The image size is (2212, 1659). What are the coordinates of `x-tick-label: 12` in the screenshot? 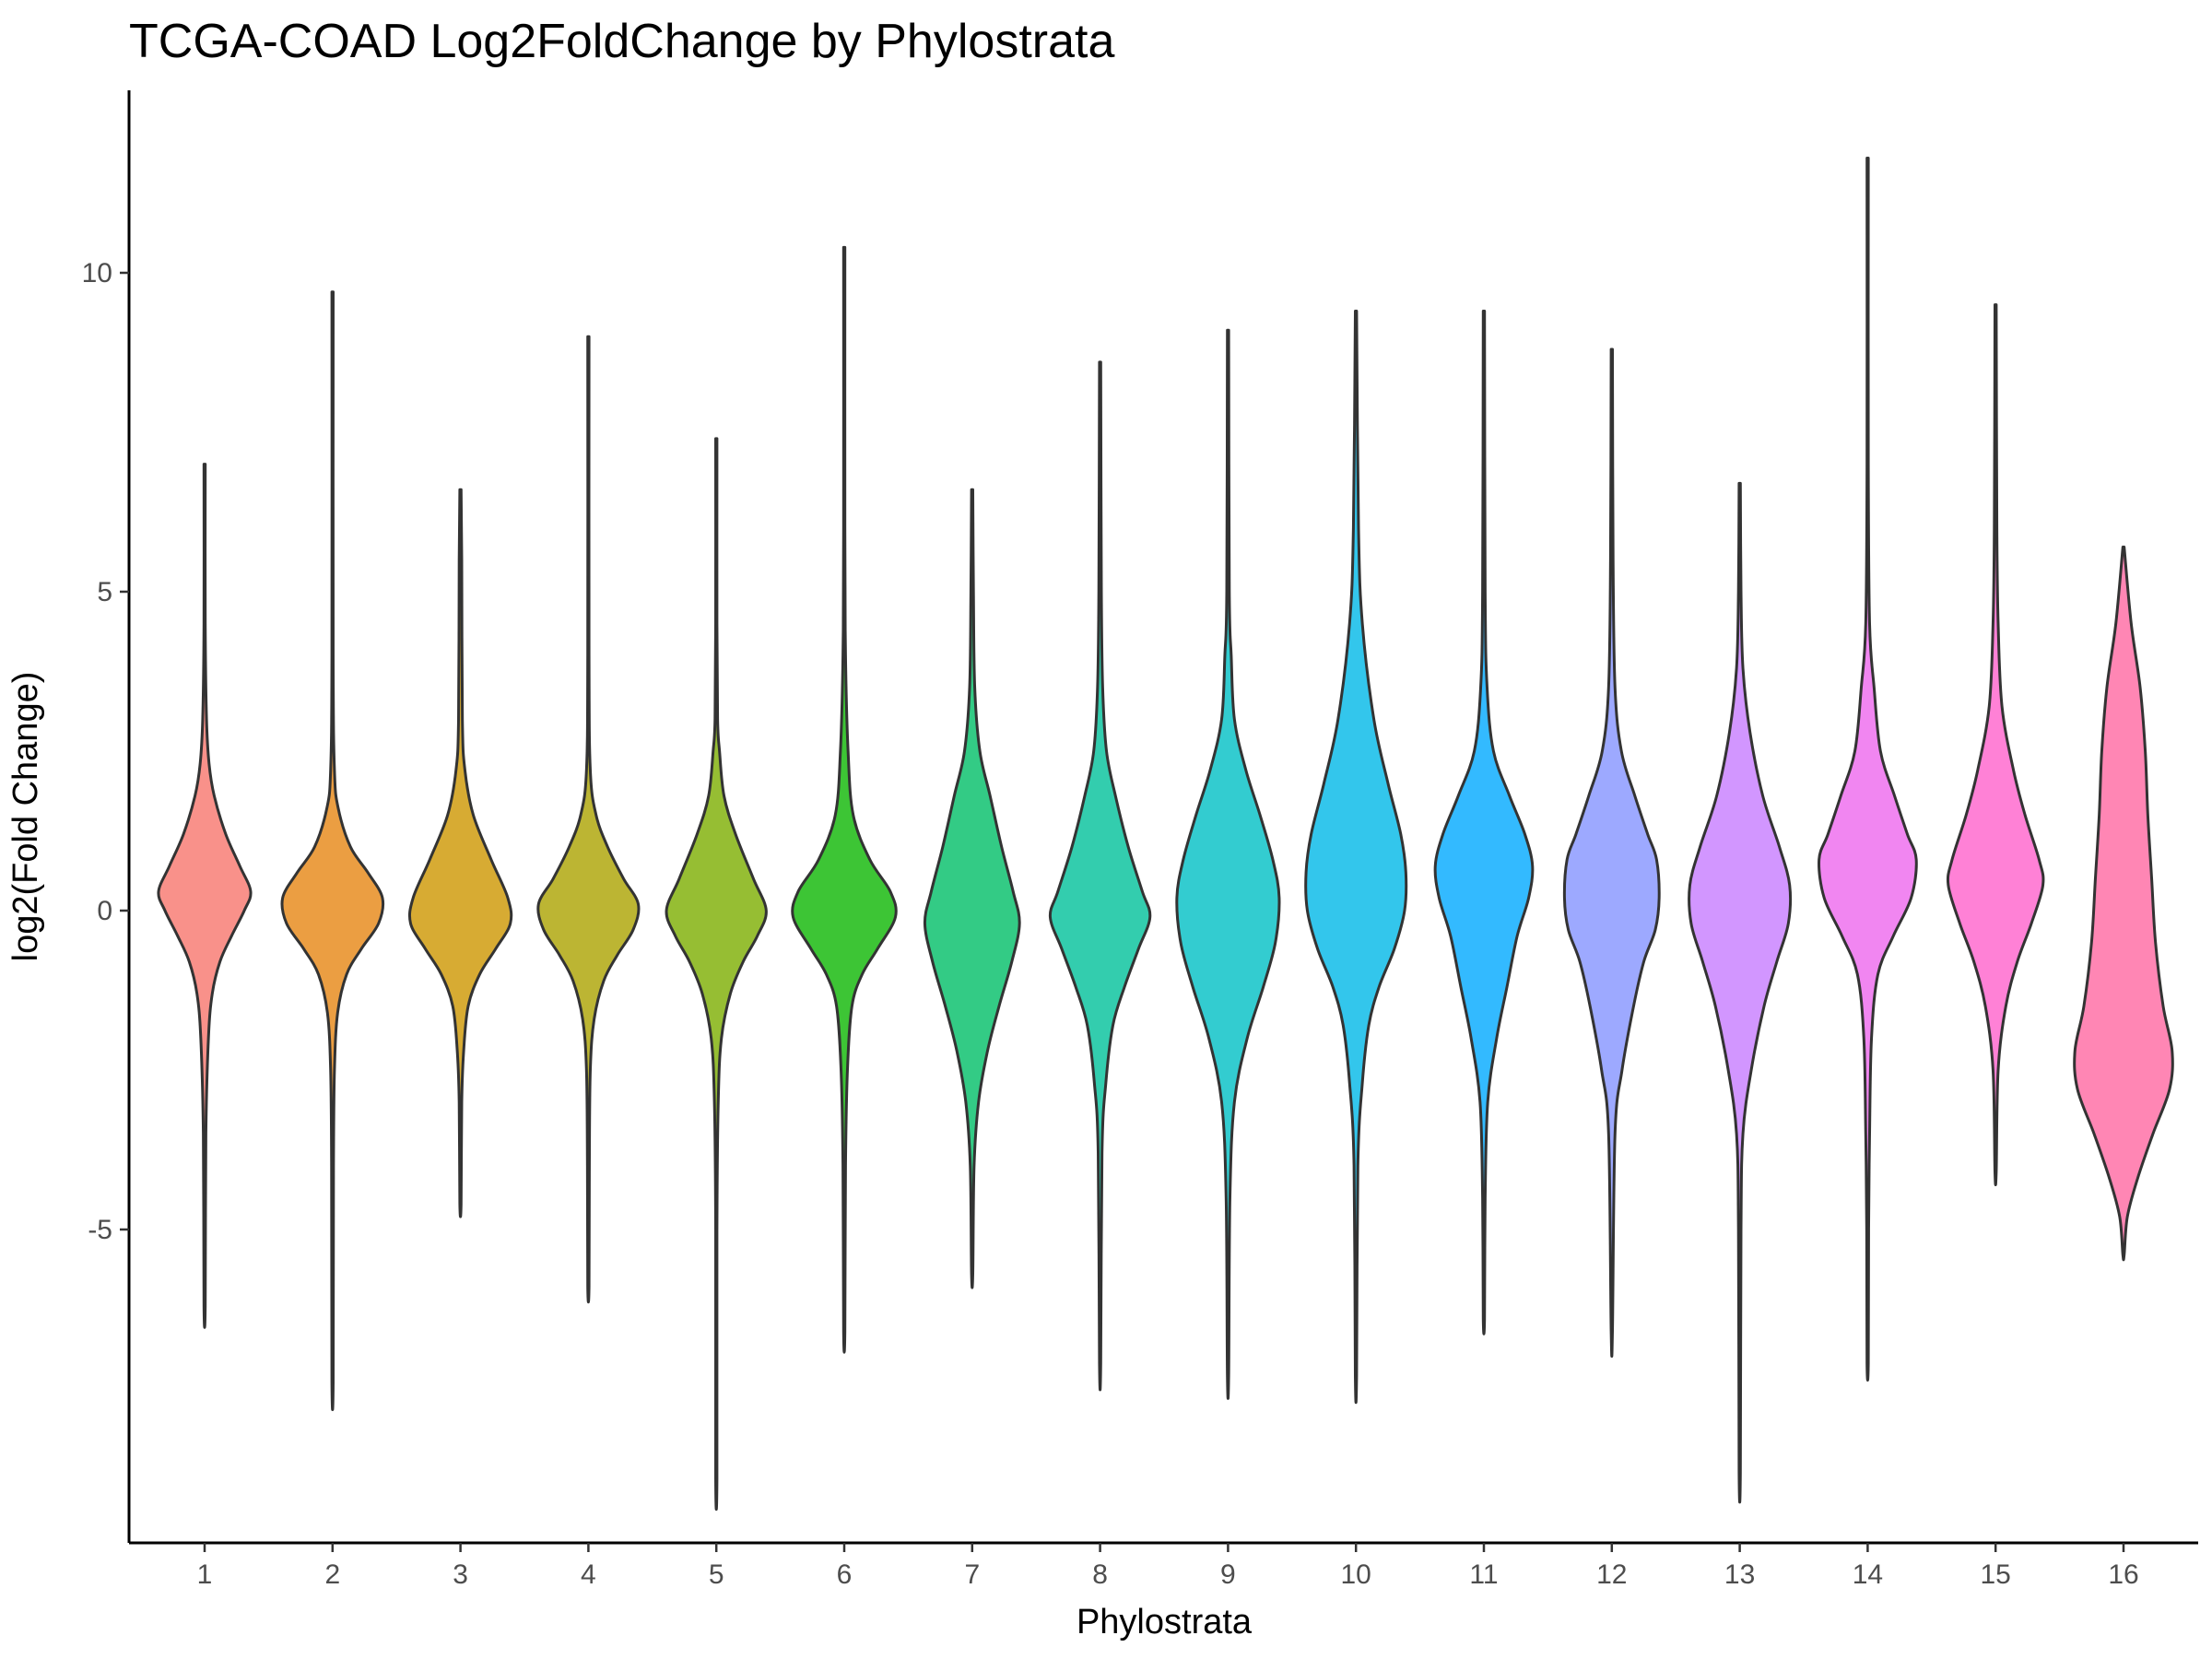 It's located at (1611, 1574).